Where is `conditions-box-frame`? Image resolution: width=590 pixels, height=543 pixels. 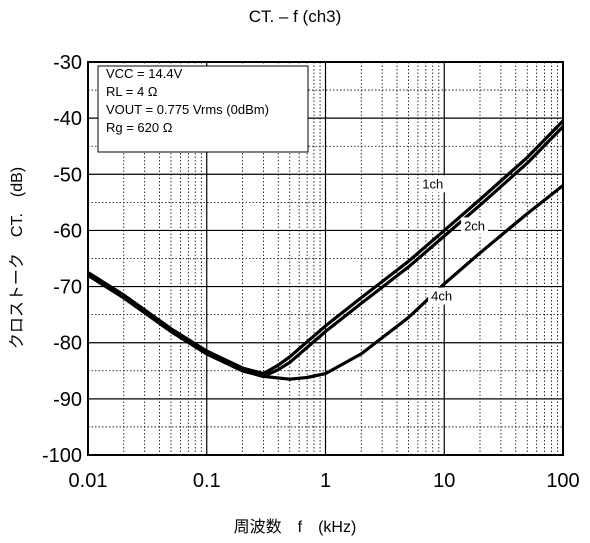
conditions-box-frame is located at coordinates (203, 109).